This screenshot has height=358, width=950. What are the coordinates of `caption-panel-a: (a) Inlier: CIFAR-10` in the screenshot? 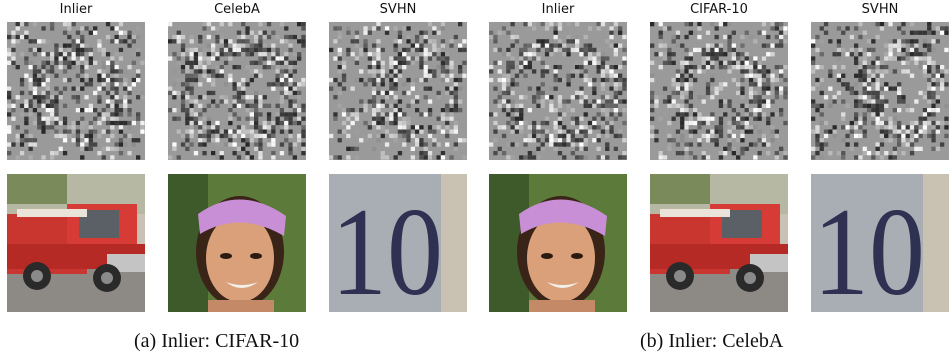 It's located at (217, 341).